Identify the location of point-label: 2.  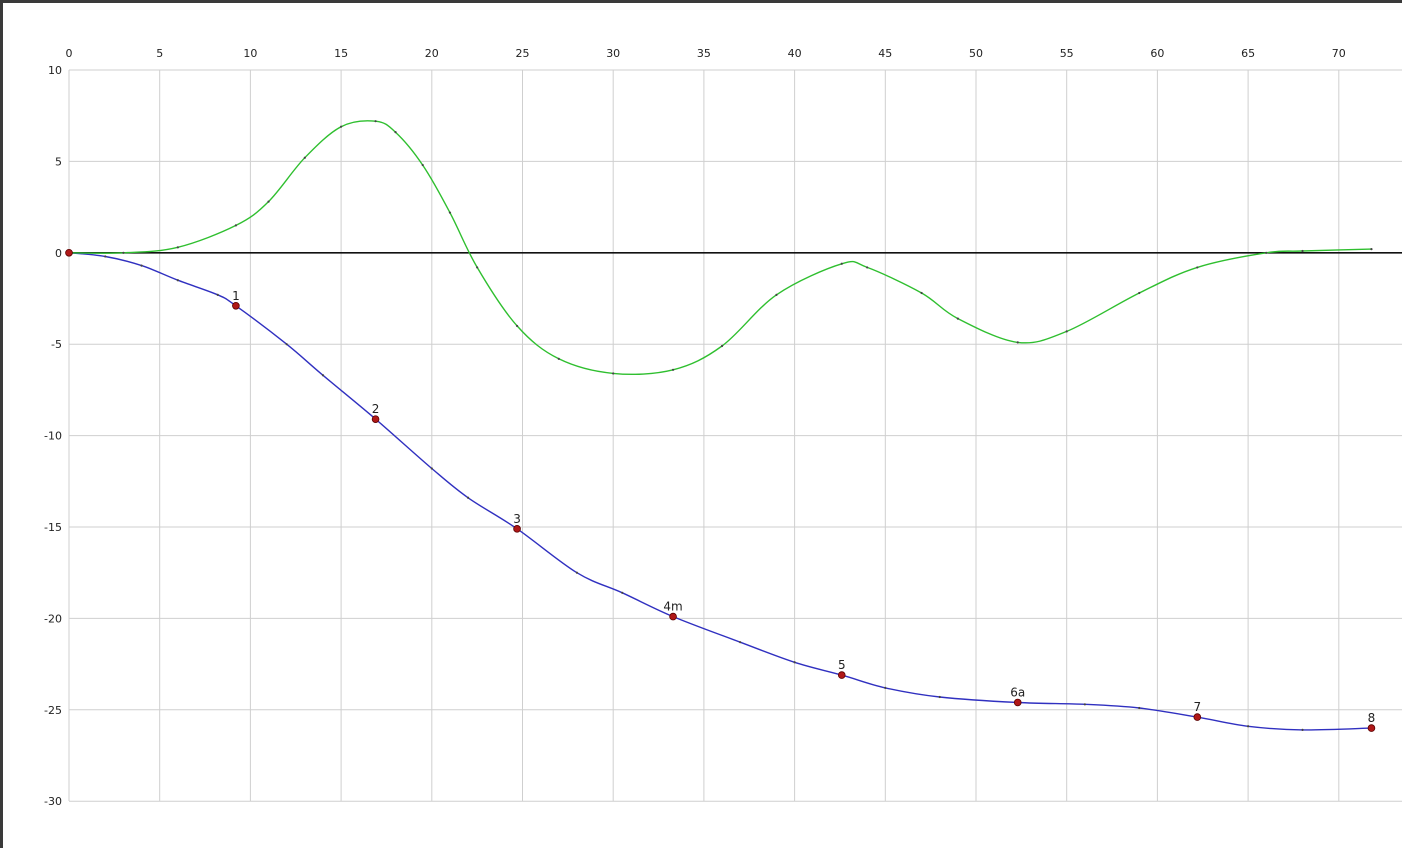
(376, 409).